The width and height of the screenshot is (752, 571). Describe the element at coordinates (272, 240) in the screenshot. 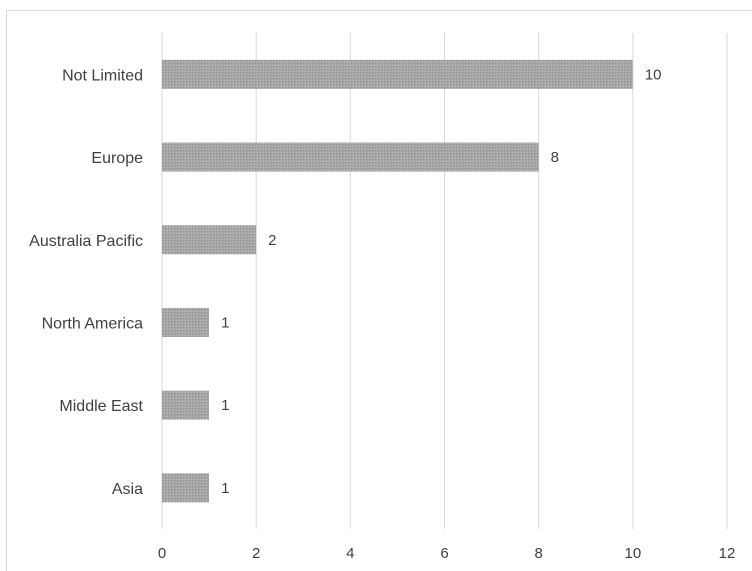

I see `data-label: 2` at that location.